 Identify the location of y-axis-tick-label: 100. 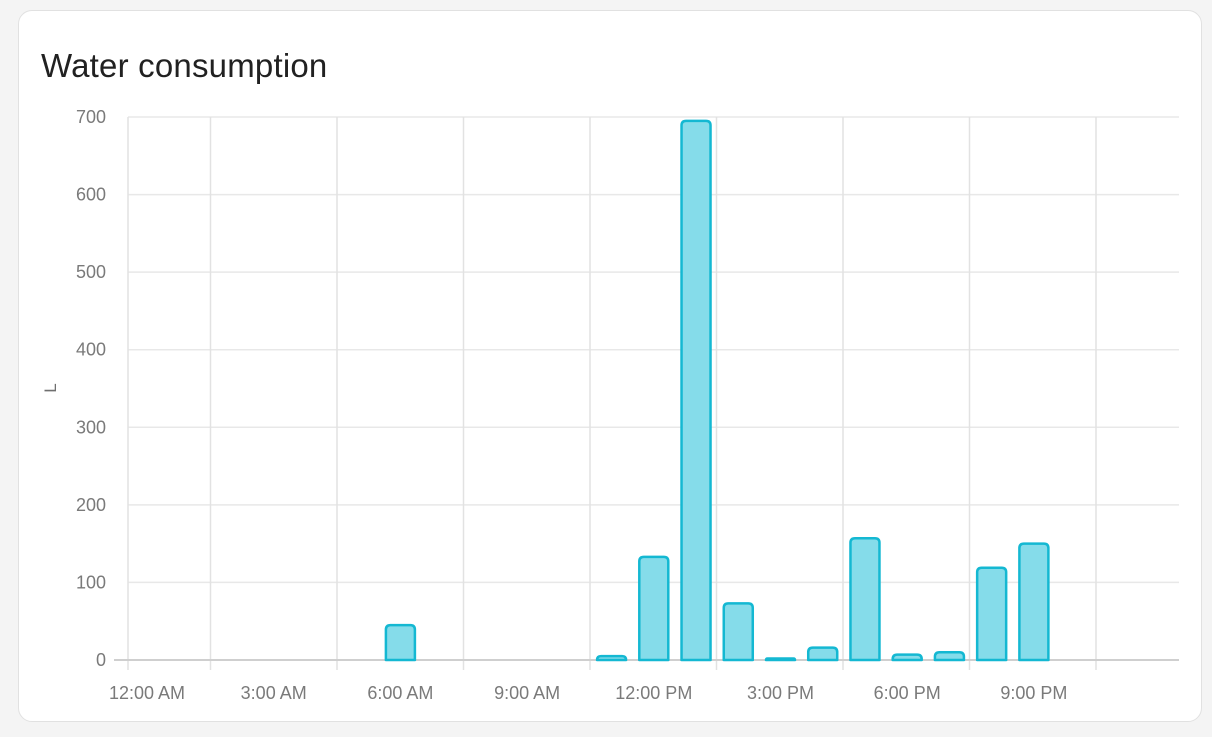
(91, 582).